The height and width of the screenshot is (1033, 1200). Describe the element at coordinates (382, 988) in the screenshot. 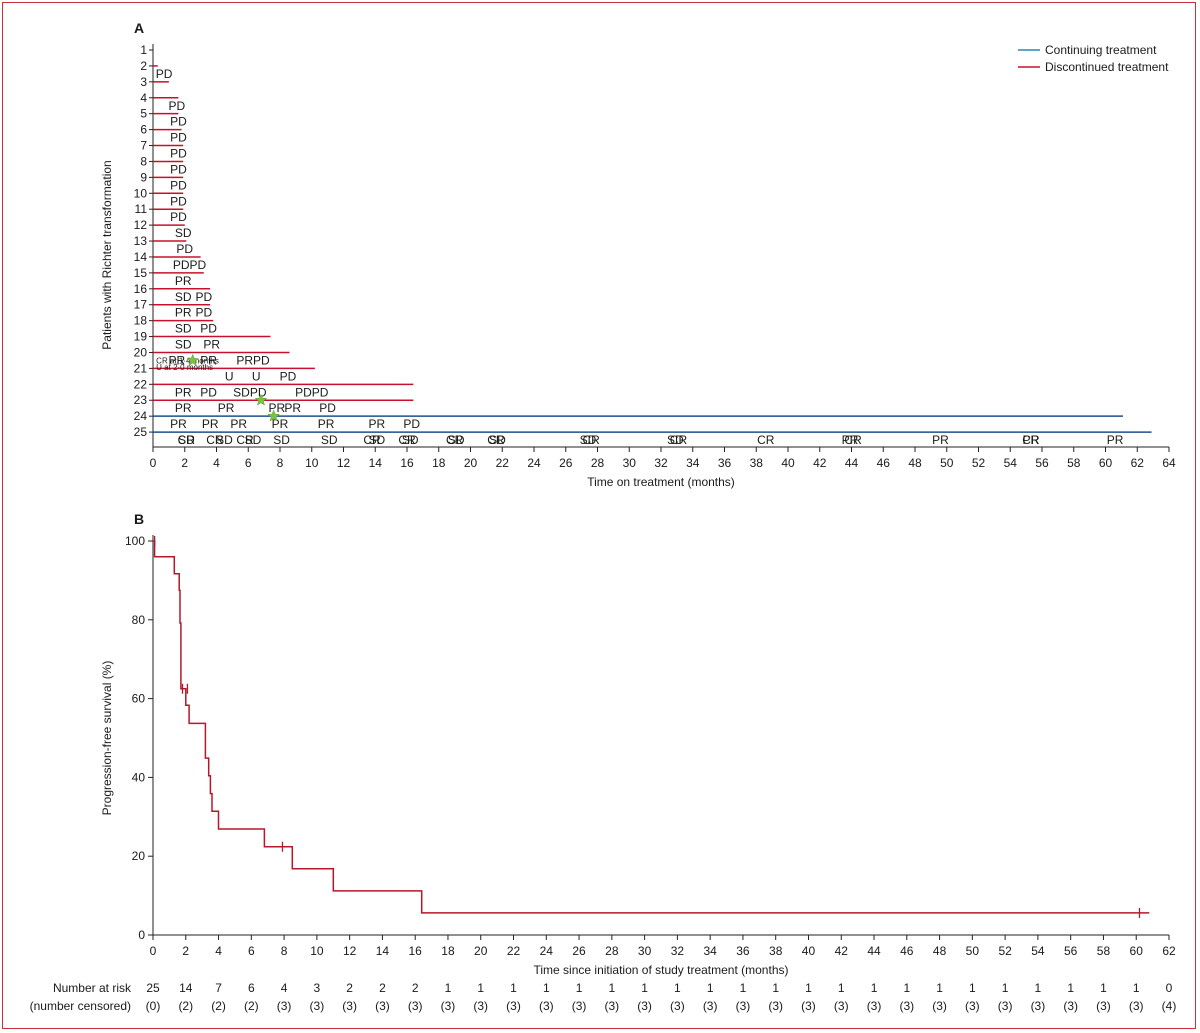

I see `risk-value: 2` at that location.